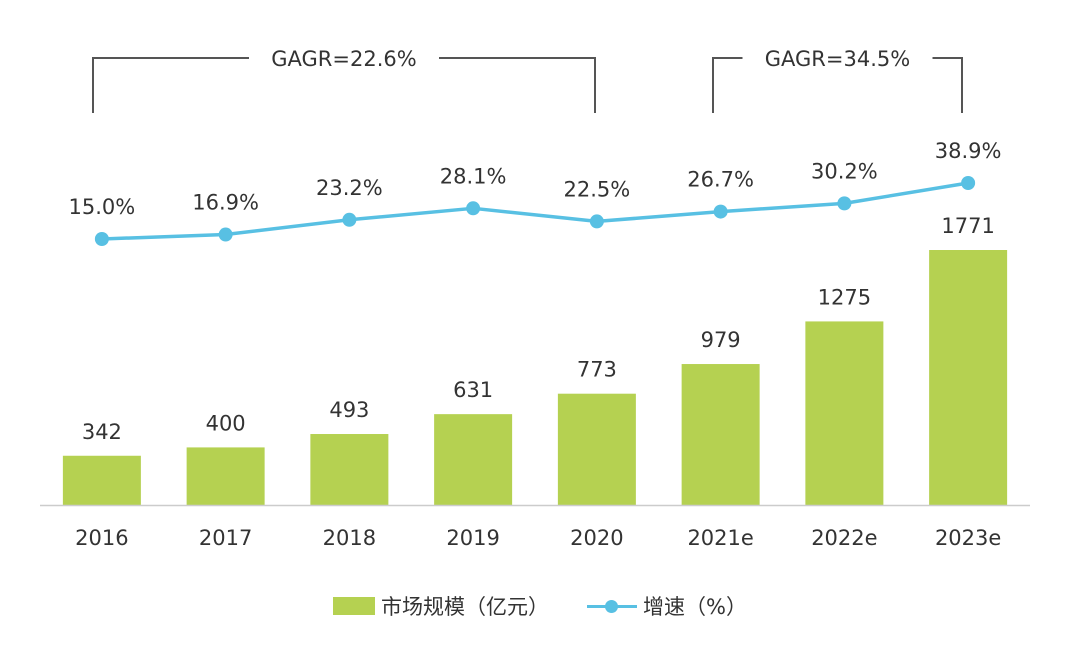 The image size is (1080, 660). I want to click on bar-2020, so click(596, 449).